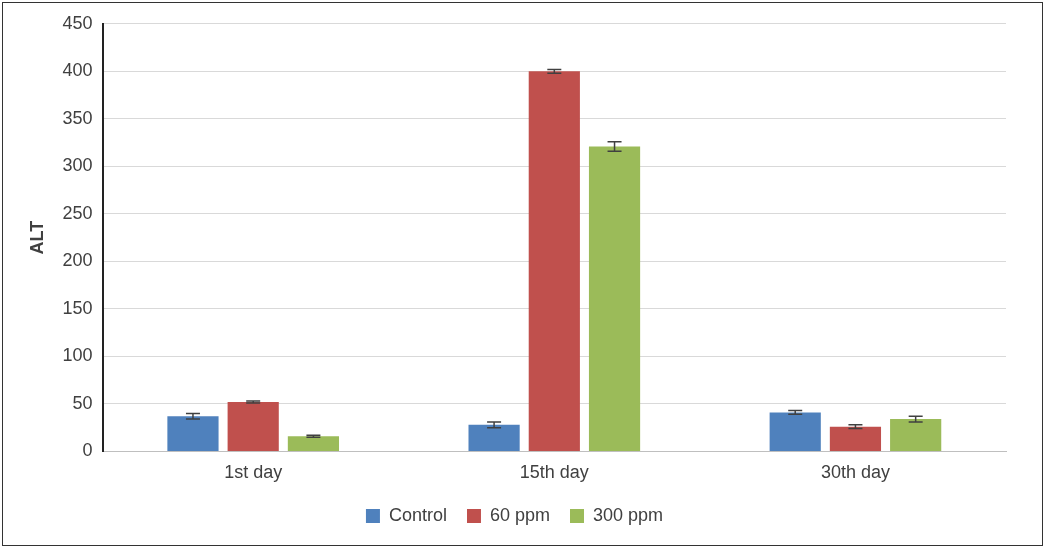  I want to click on y-tick-label: 200, so click(77, 260).